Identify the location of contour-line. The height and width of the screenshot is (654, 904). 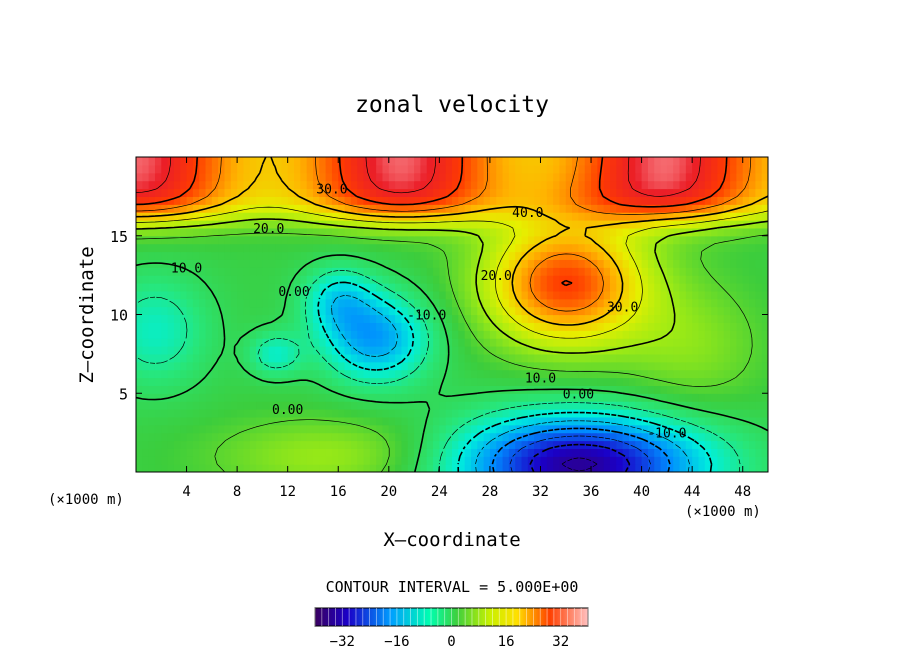
(418, 177).